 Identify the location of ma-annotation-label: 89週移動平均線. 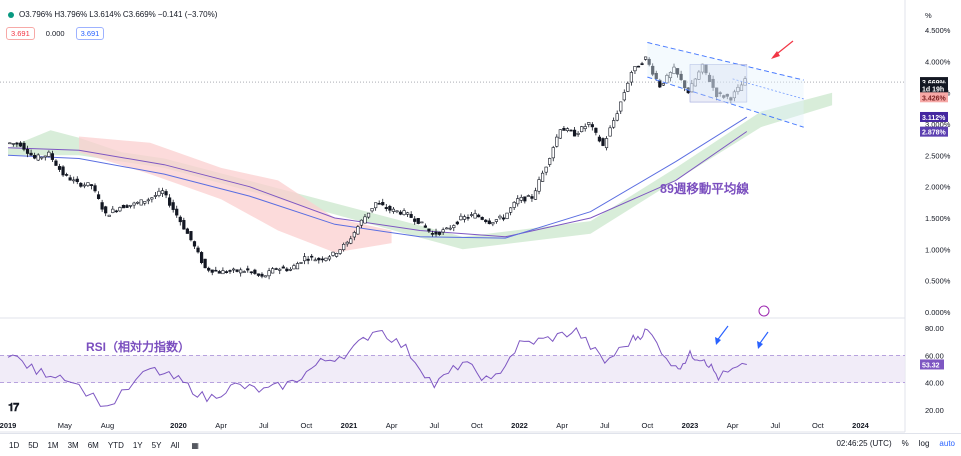
(704, 189).